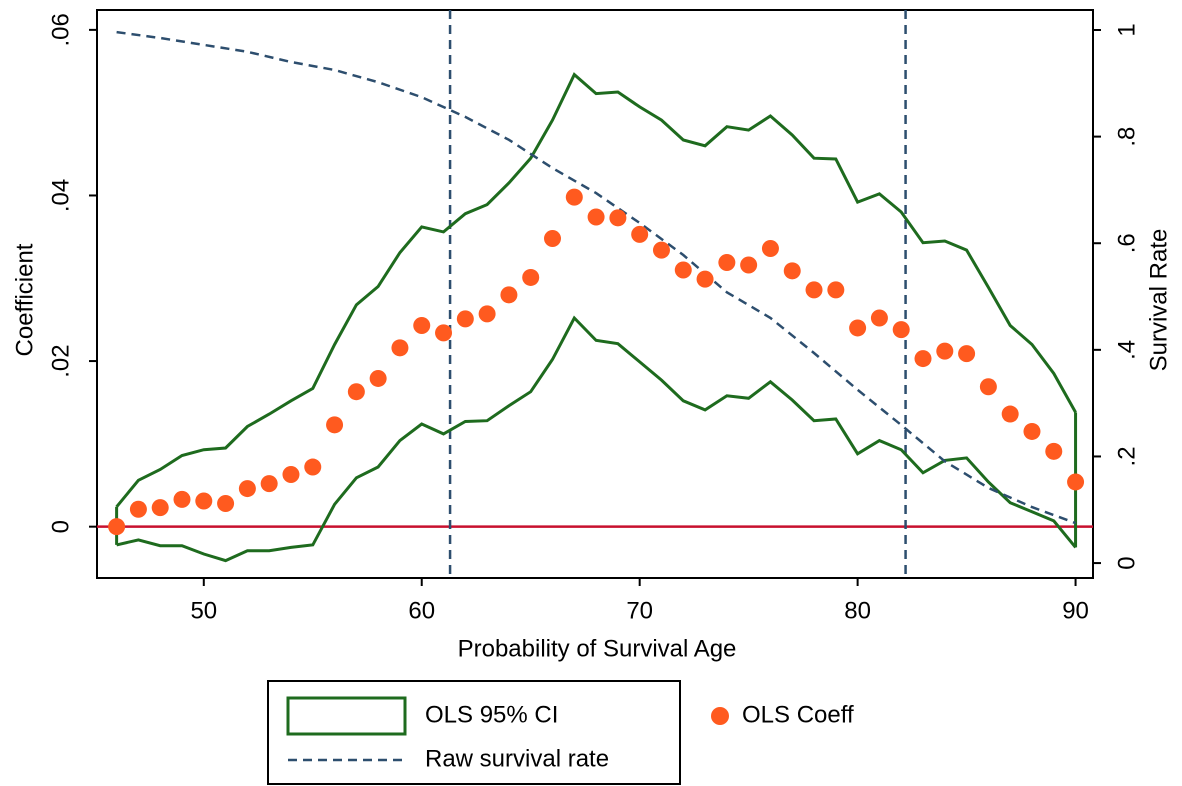 The width and height of the screenshot is (1182, 786). Describe the element at coordinates (1126, 562) in the screenshot. I see `y2-tick-label: 0` at that location.